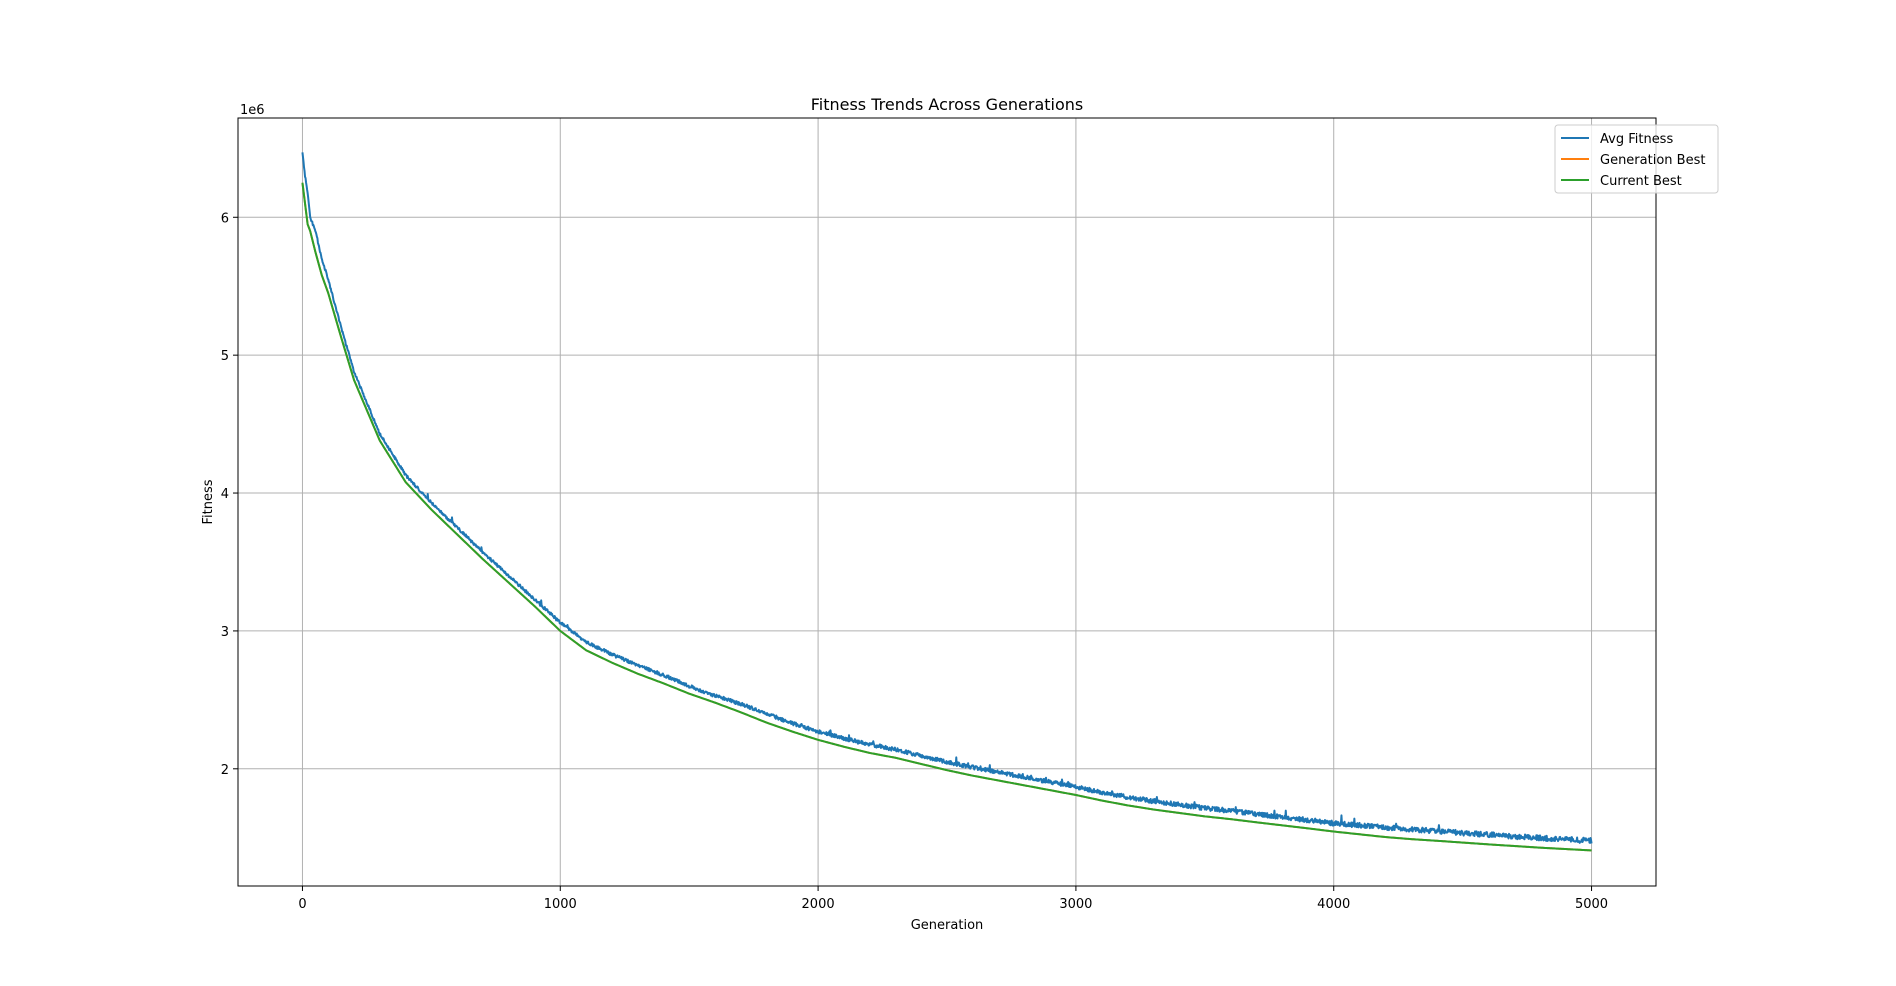  What do you see at coordinates (947, 104) in the screenshot?
I see `chart-title: Fitness Trends Across Generations` at bounding box center [947, 104].